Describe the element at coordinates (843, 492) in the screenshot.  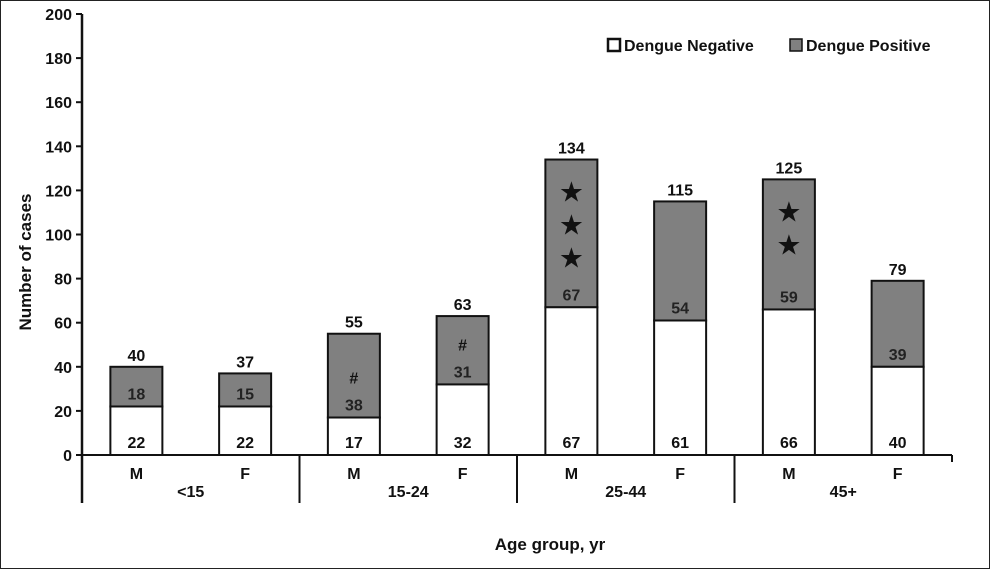
I see `group-label: 45+` at that location.